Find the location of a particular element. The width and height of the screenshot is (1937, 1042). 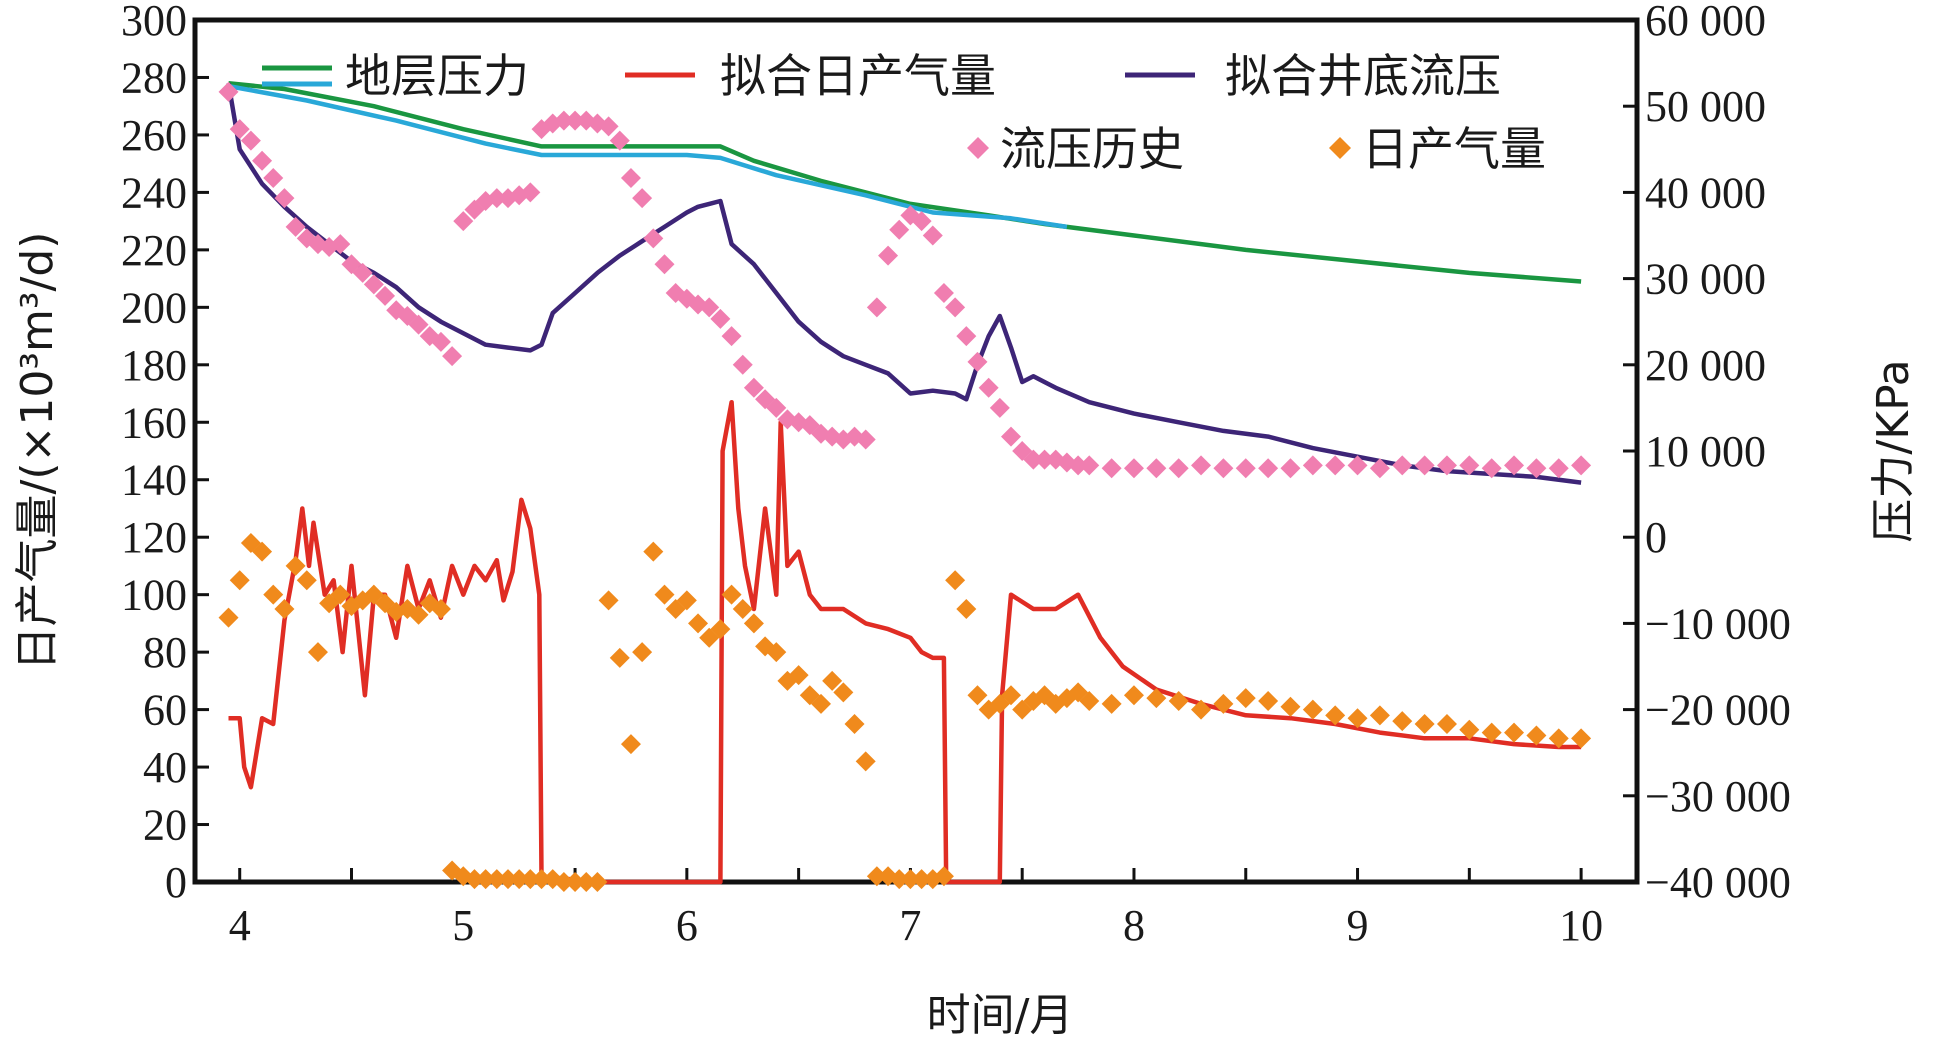

y-tick-label-left: 80 is located at coordinates (165, 652).